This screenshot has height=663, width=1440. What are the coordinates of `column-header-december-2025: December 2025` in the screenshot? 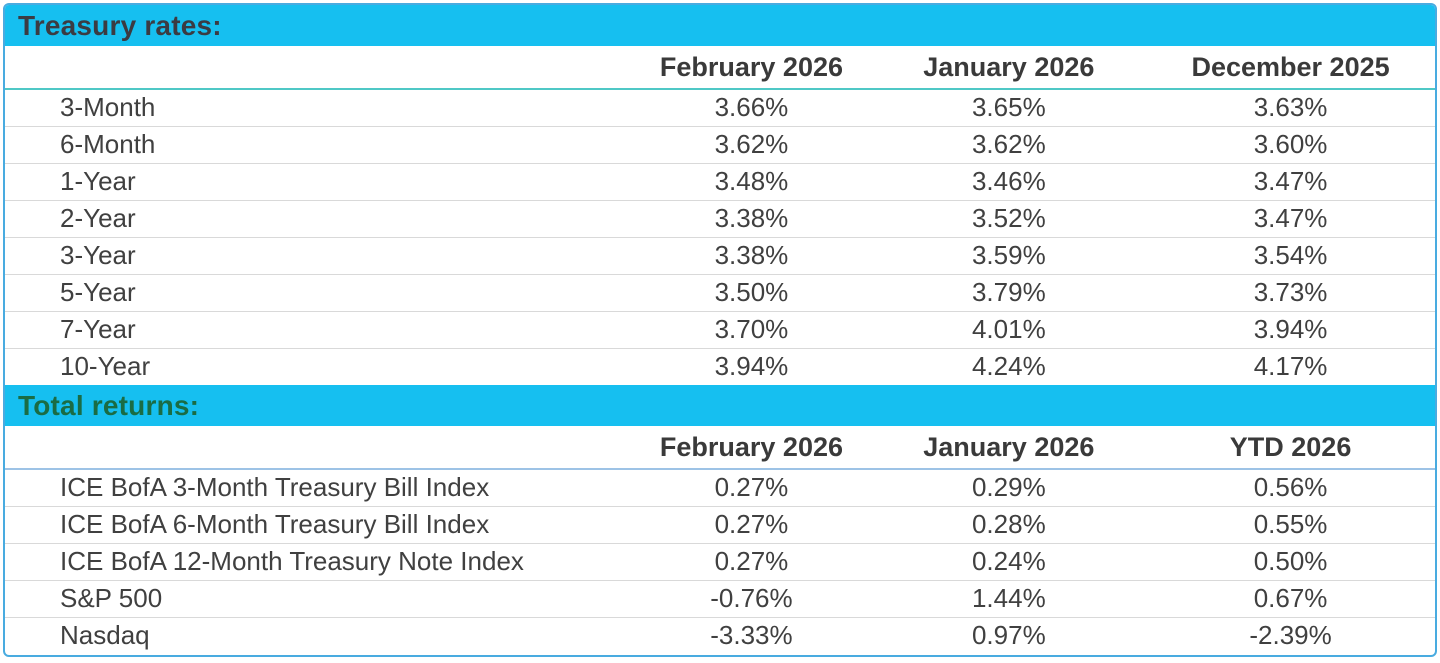 It's located at (1290, 68).